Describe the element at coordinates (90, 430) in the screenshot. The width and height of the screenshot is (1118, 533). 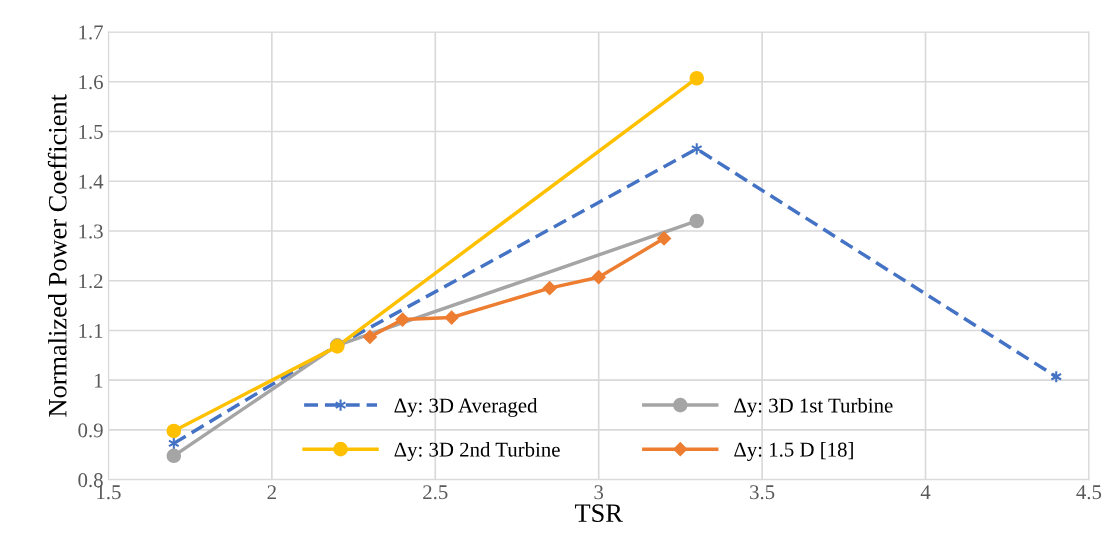
I see `y-tick-label: 0.9` at that location.